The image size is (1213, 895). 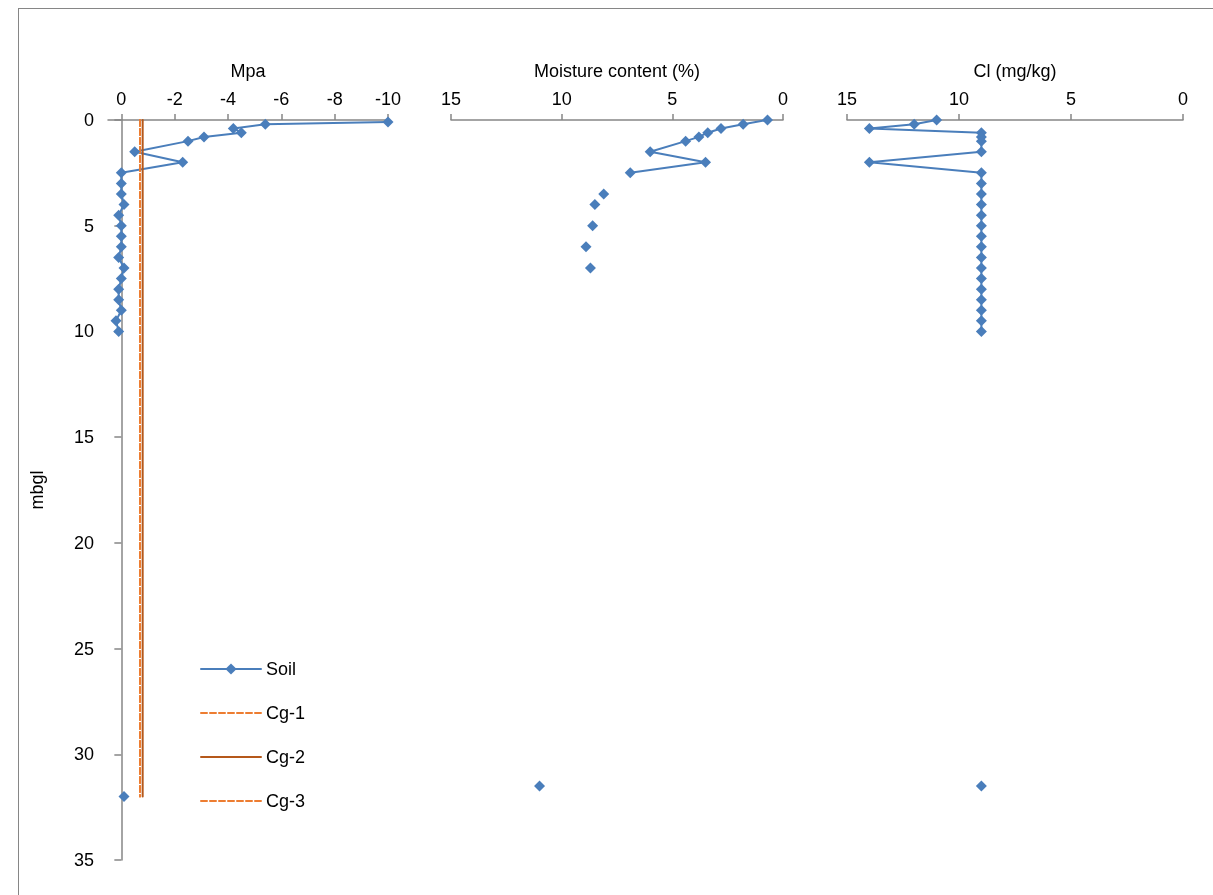 What do you see at coordinates (174, 99) in the screenshot?
I see `x-tick-label: -2` at bounding box center [174, 99].